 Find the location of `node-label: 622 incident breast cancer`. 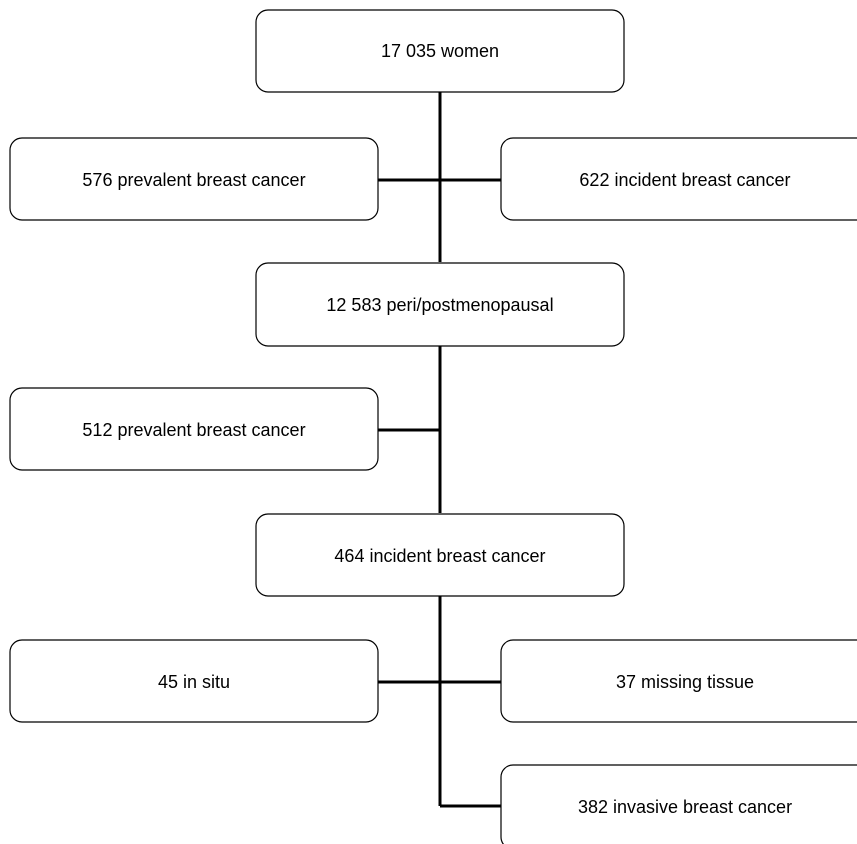

node-label: 622 incident breast cancer is located at coordinates (684, 180).